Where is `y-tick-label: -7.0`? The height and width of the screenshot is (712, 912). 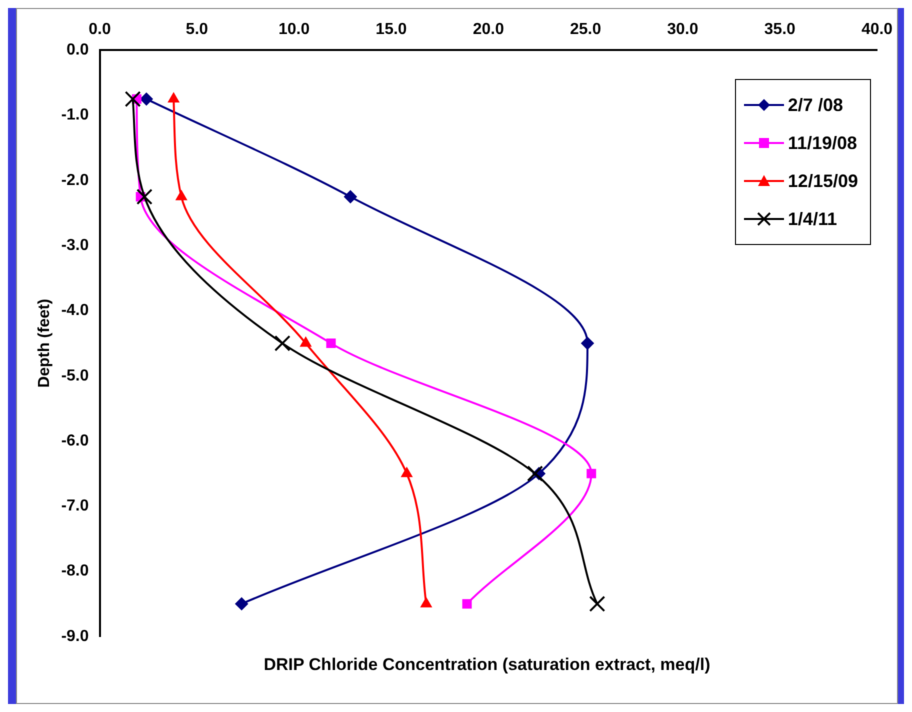 y-tick-label: -7.0 is located at coordinates (75, 506).